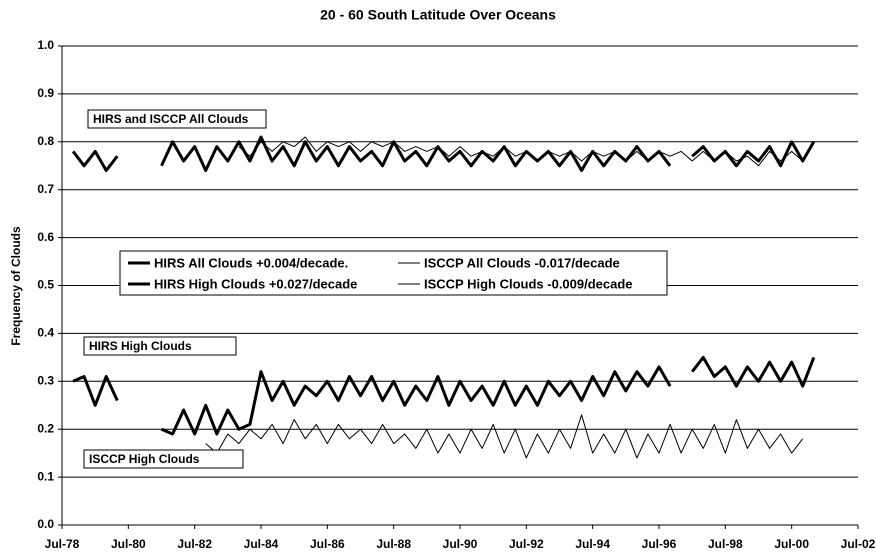  Describe the element at coordinates (45, 93) in the screenshot. I see `y-tick-label: 0.9` at that location.